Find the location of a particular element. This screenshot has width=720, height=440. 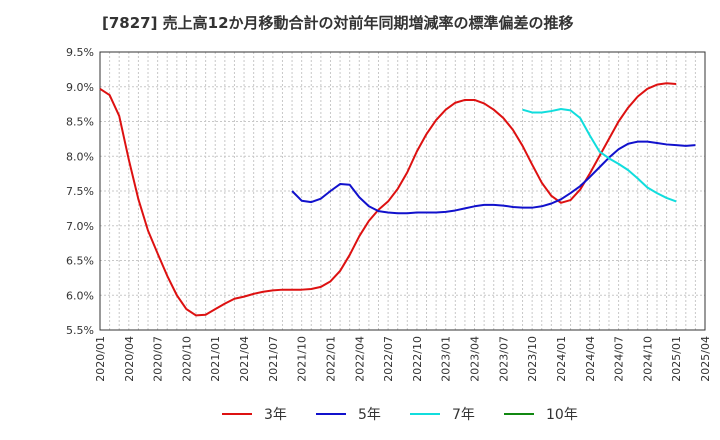

x-tick-label: 2022/01 is located at coordinates (330, 359).